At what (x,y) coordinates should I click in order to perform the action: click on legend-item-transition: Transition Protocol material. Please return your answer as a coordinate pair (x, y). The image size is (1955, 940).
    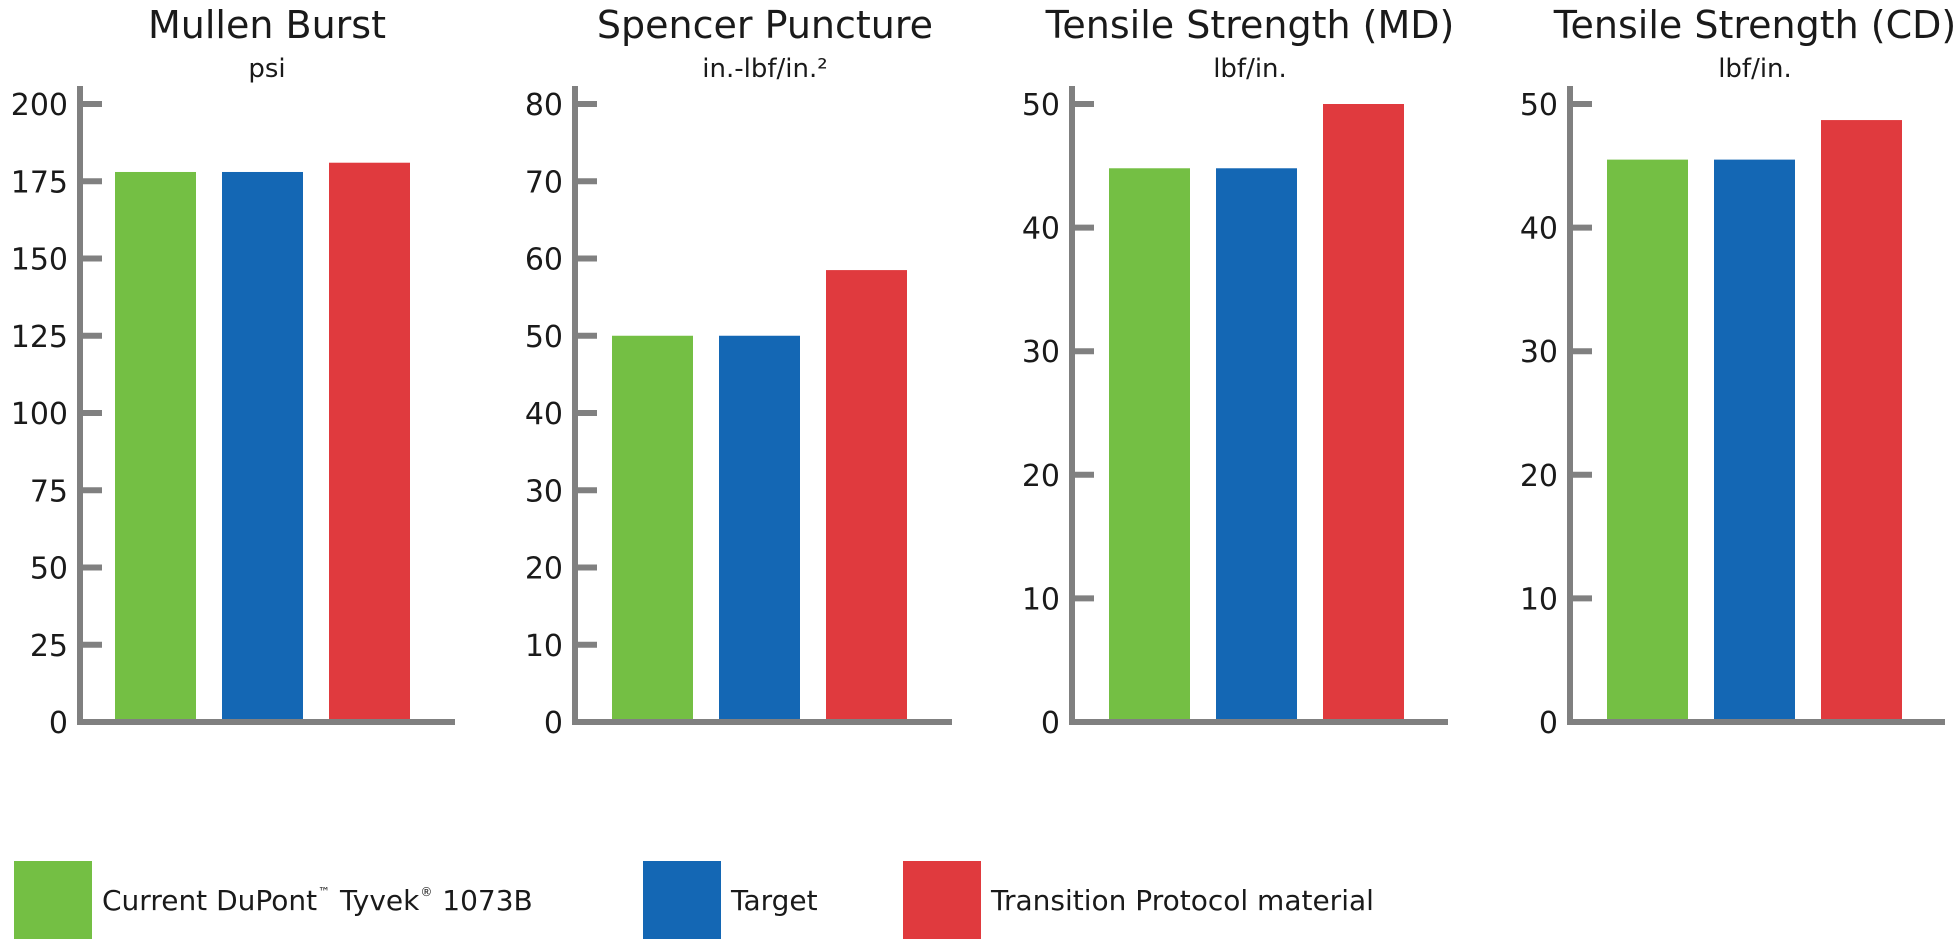
    Looking at the image, I should click on (1138, 900).